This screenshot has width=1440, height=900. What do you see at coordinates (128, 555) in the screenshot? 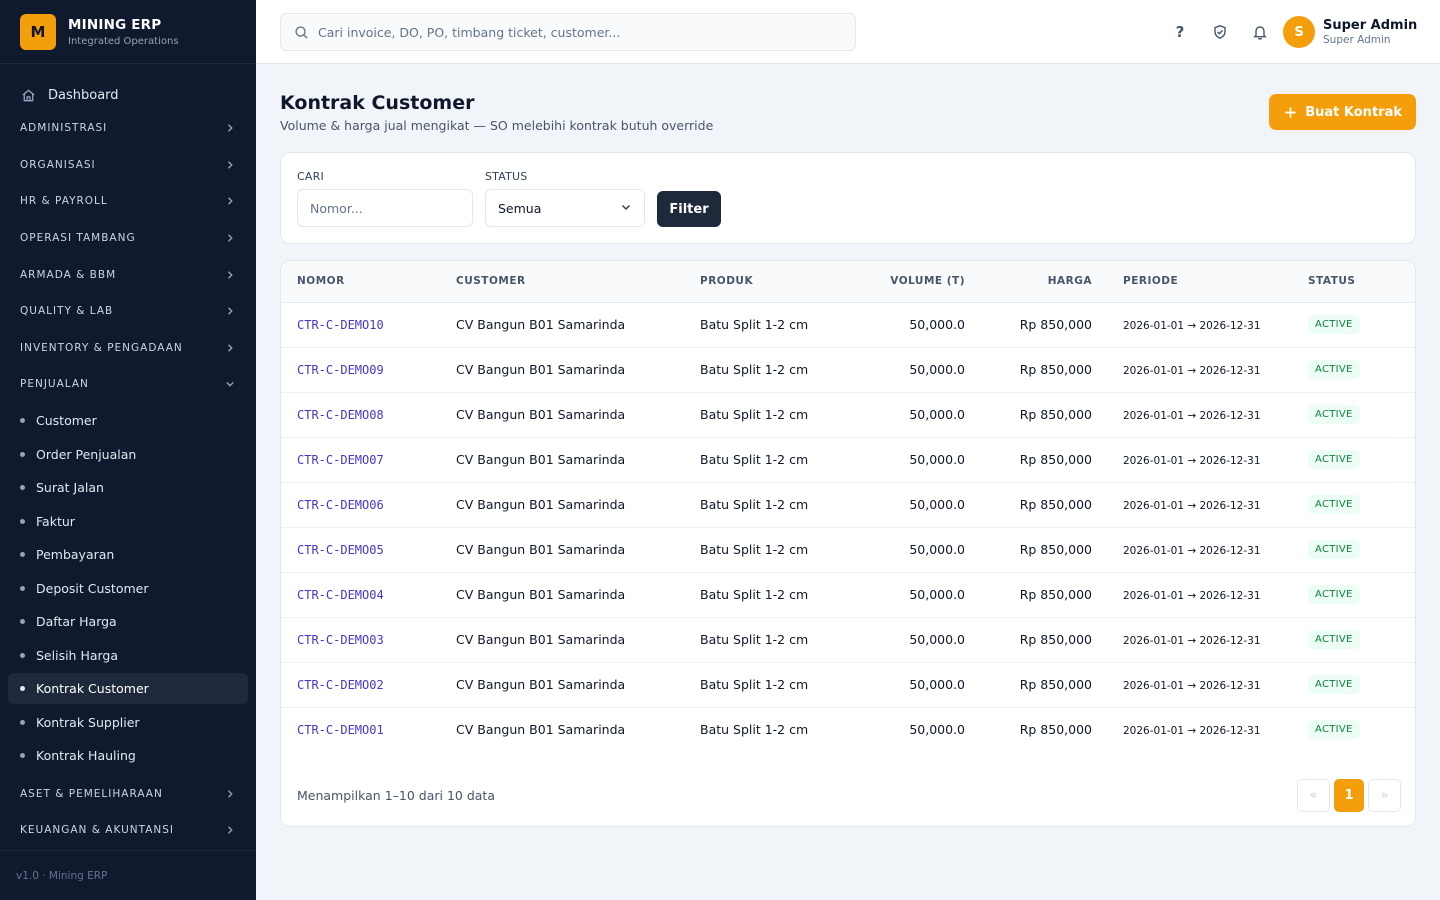
I see `sidebar-item-pembayaran: Pembayaran` at bounding box center [128, 555].